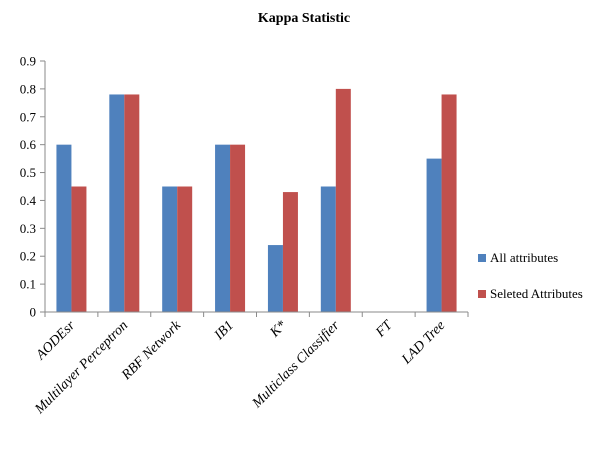  I want to click on y-tick-label: 0.9, so click(28, 61).